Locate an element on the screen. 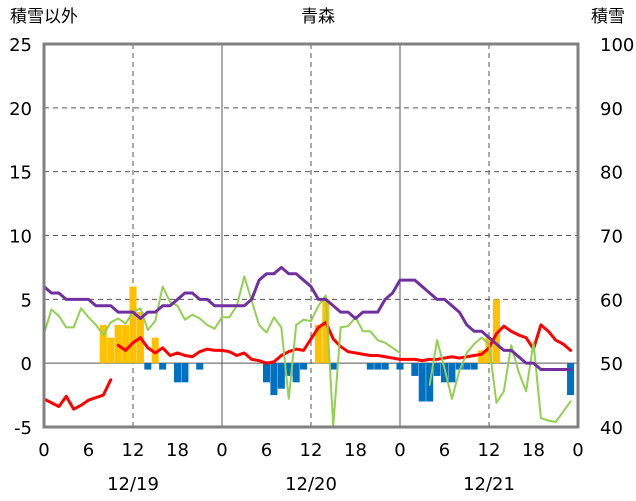 The width and height of the screenshot is (636, 501). left-axis-title: 積雪以外 is located at coordinates (44, 17).